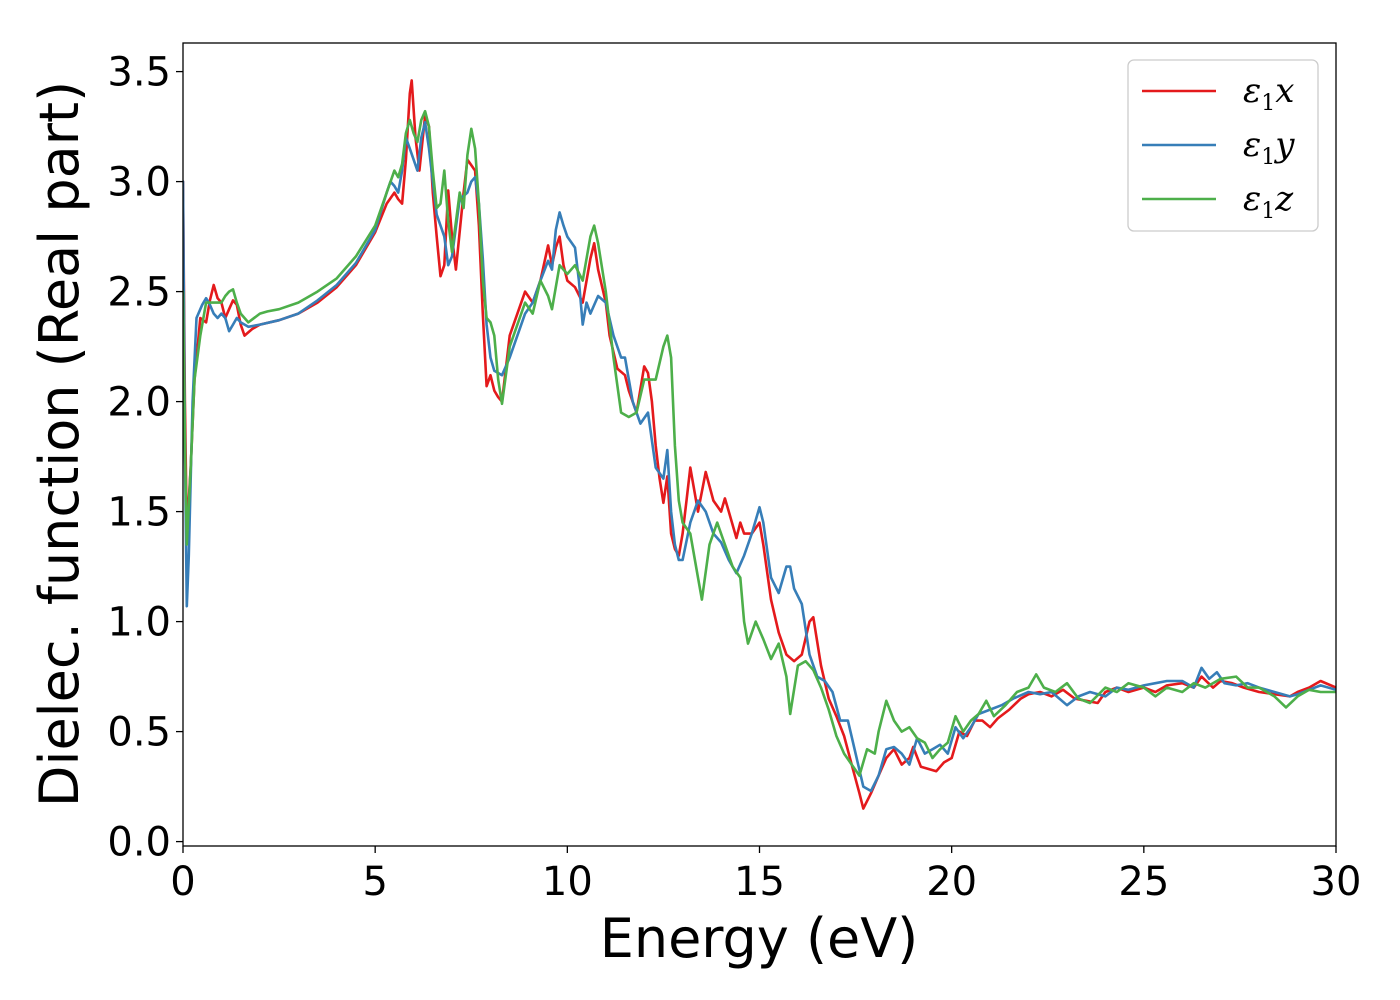 The width and height of the screenshot is (1400, 1000). Describe the element at coordinates (59, 444) in the screenshot. I see `y-axis-title: Dielec. function (Real part)` at that location.